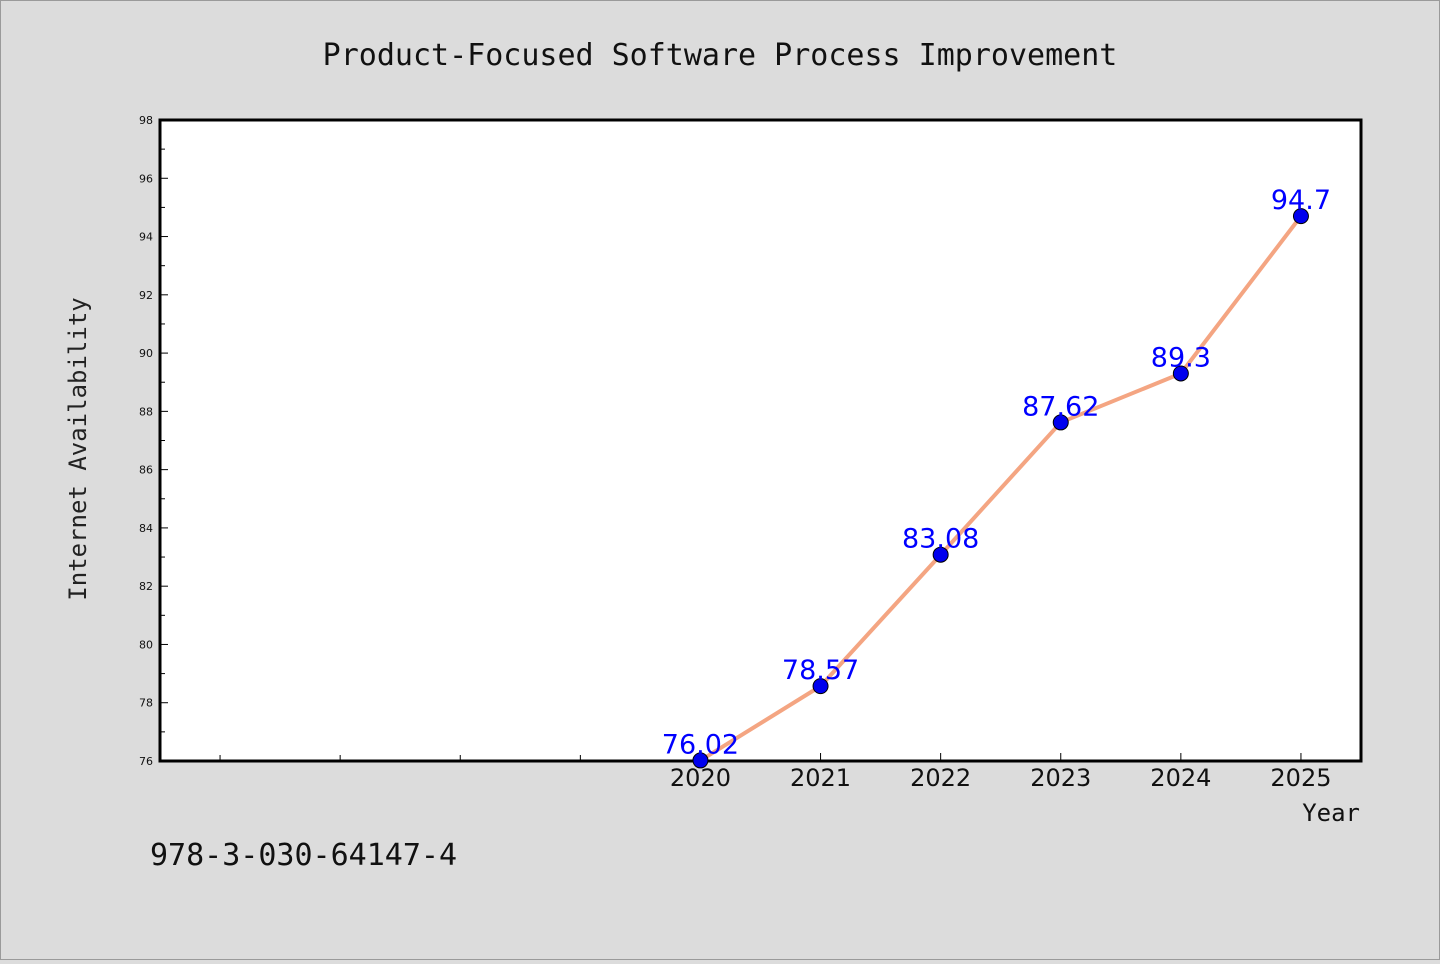 This screenshot has height=964, width=1440. What do you see at coordinates (940, 539) in the screenshot?
I see `data-label: 83.08` at bounding box center [940, 539].